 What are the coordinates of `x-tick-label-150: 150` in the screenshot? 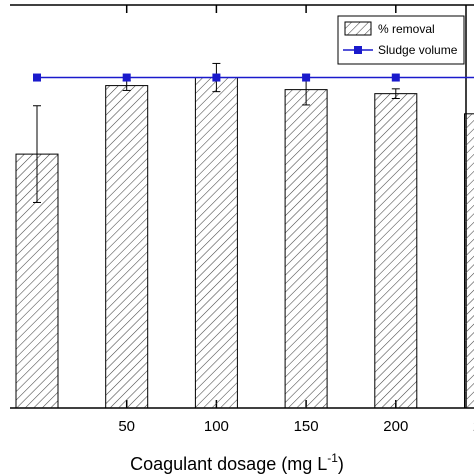 It's located at (306, 426).